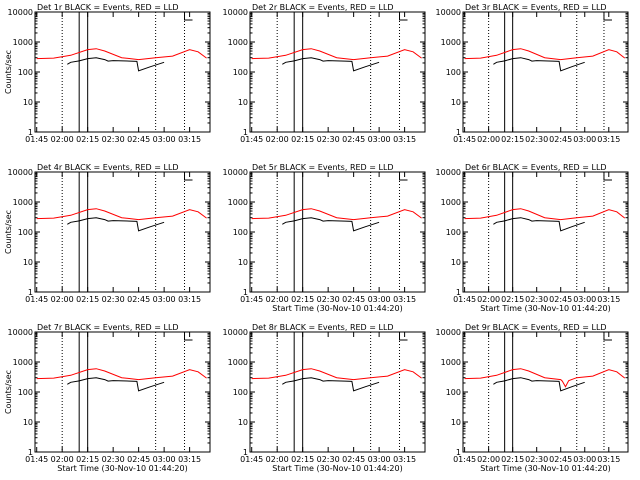 The height and width of the screenshot is (480, 640). What do you see at coordinates (536, 167) in the screenshot?
I see `panel-title: Det 6r BLACK = Events, RED = LLD` at bounding box center [536, 167].